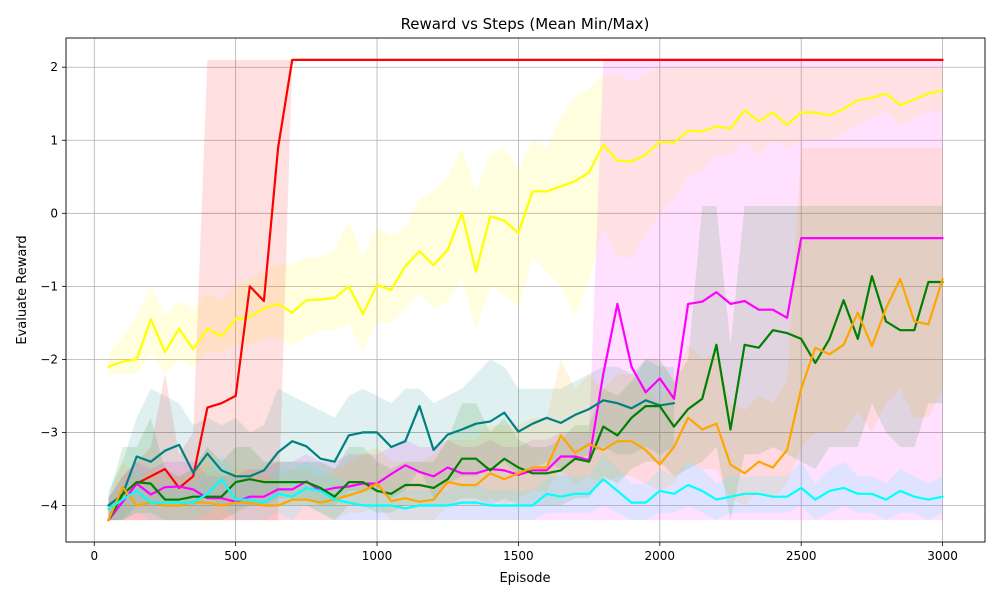  Describe the element at coordinates (525, 24) in the screenshot. I see `chart-title: Reward vs Steps (Mean Min/Max)` at that location.